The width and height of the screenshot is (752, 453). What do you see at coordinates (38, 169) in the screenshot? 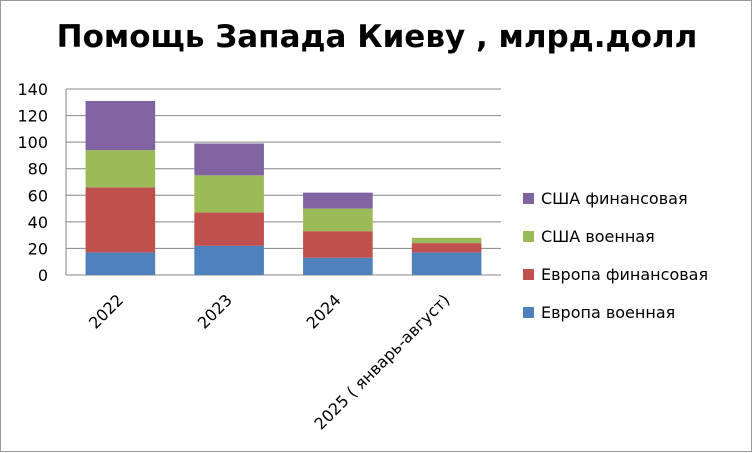
I see `y-tick-label: 80` at bounding box center [38, 169].